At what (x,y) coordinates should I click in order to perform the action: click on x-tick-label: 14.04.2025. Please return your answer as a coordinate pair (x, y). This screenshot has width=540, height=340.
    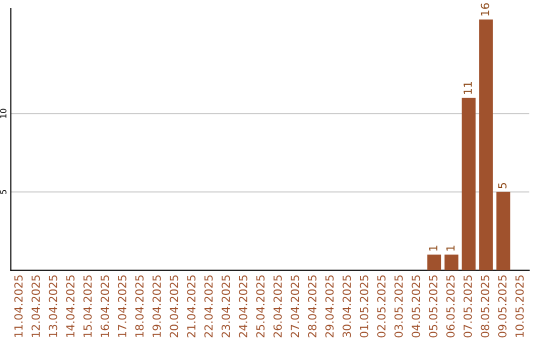
    Looking at the image, I should click on (70, 306).